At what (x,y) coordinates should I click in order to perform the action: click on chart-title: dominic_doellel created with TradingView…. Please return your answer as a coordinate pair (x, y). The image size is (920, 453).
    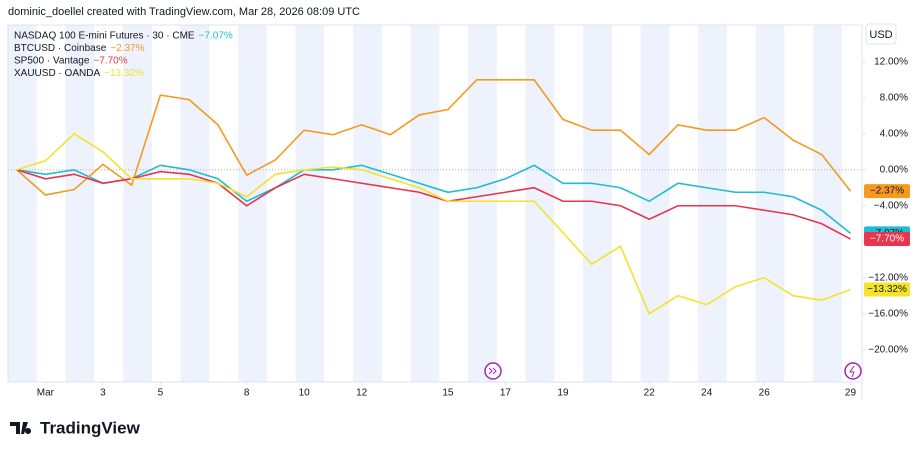
    Looking at the image, I should click on (184, 12).